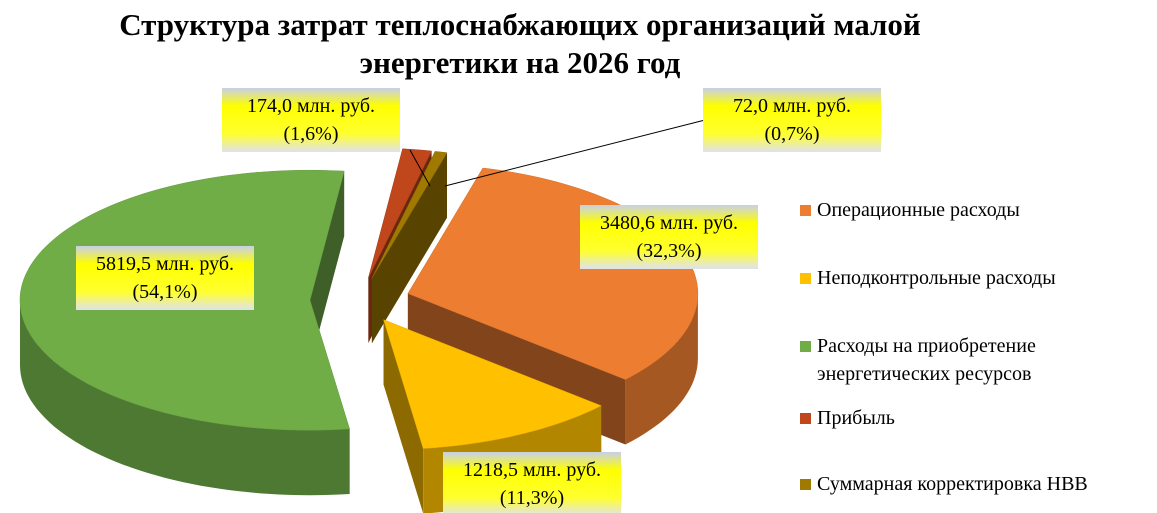  What do you see at coordinates (669, 223) in the screenshot?
I see `data-label-value: 3480,6 млн. руб.` at bounding box center [669, 223].